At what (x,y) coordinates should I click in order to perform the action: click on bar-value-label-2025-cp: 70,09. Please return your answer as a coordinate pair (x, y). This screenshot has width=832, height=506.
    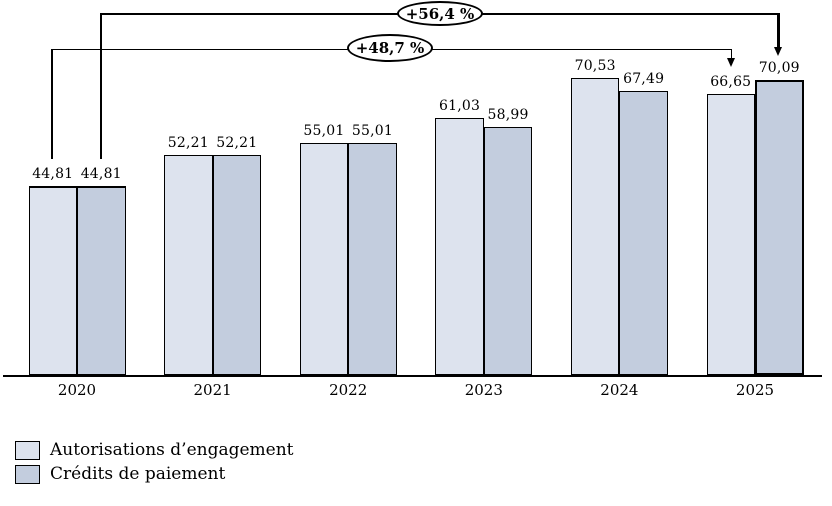
    Looking at the image, I should click on (779, 67).